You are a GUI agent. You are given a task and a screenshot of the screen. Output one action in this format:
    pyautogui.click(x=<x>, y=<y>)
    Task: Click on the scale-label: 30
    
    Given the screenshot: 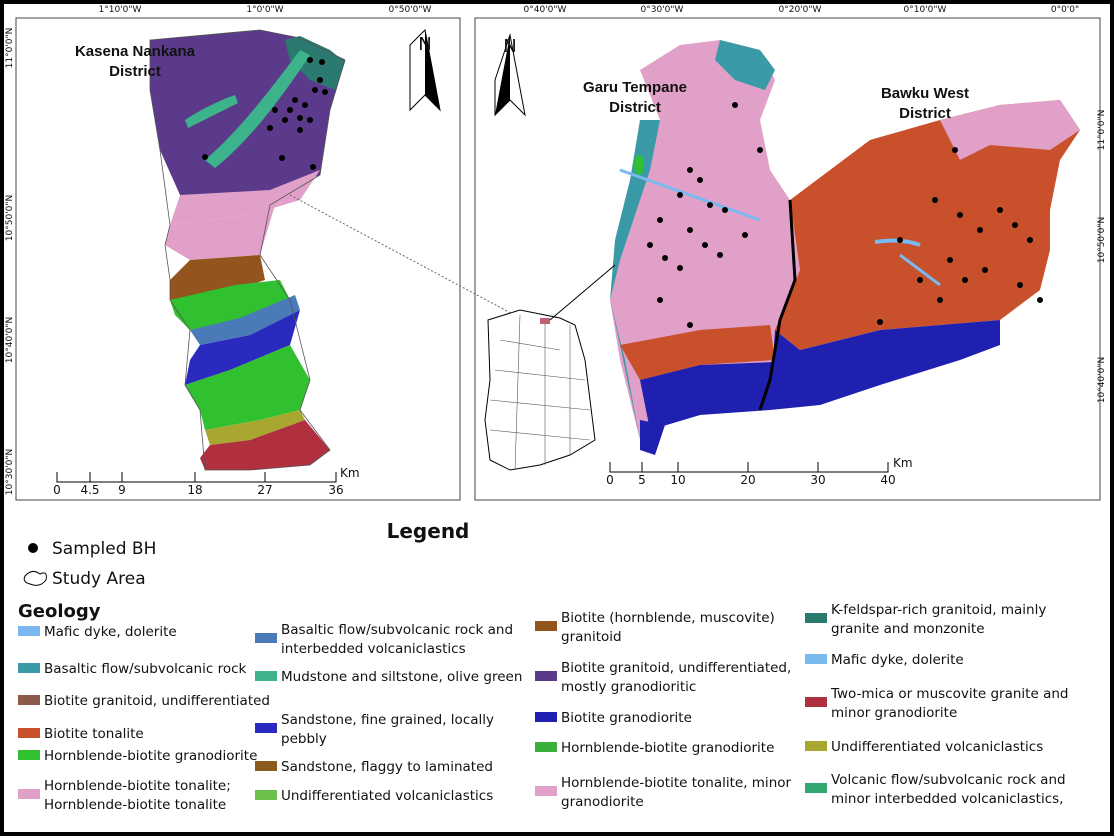 What is the action you would take?
    pyautogui.click(x=817, y=480)
    